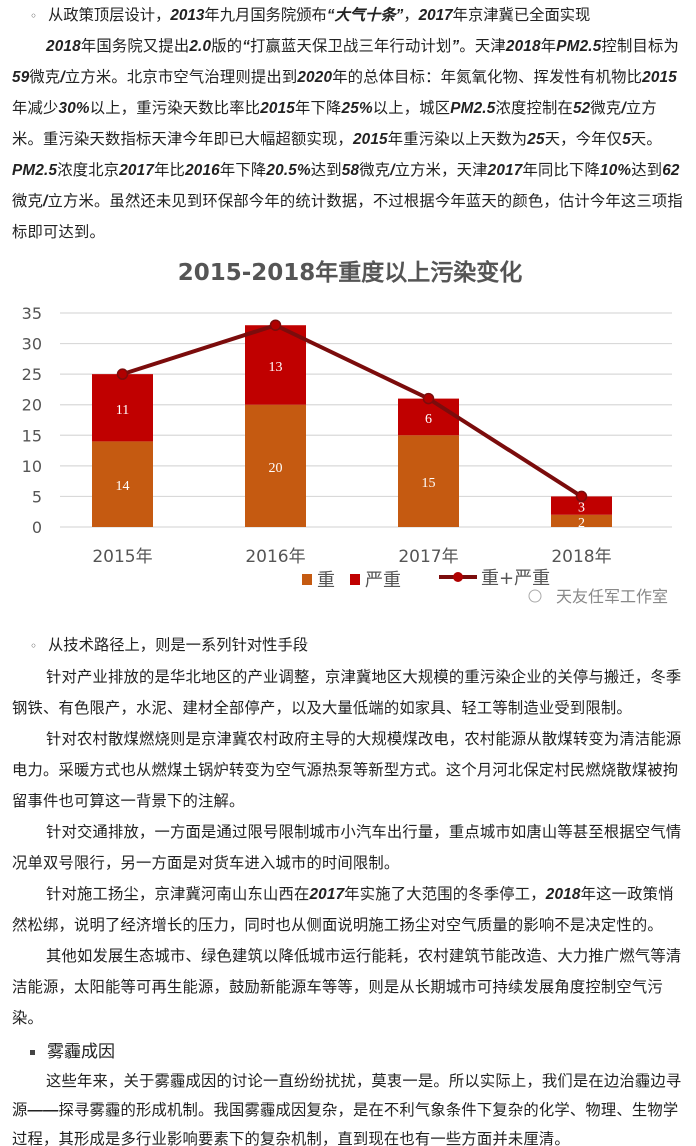 The image size is (696, 1146). I want to click on series-line, so click(352, 411).